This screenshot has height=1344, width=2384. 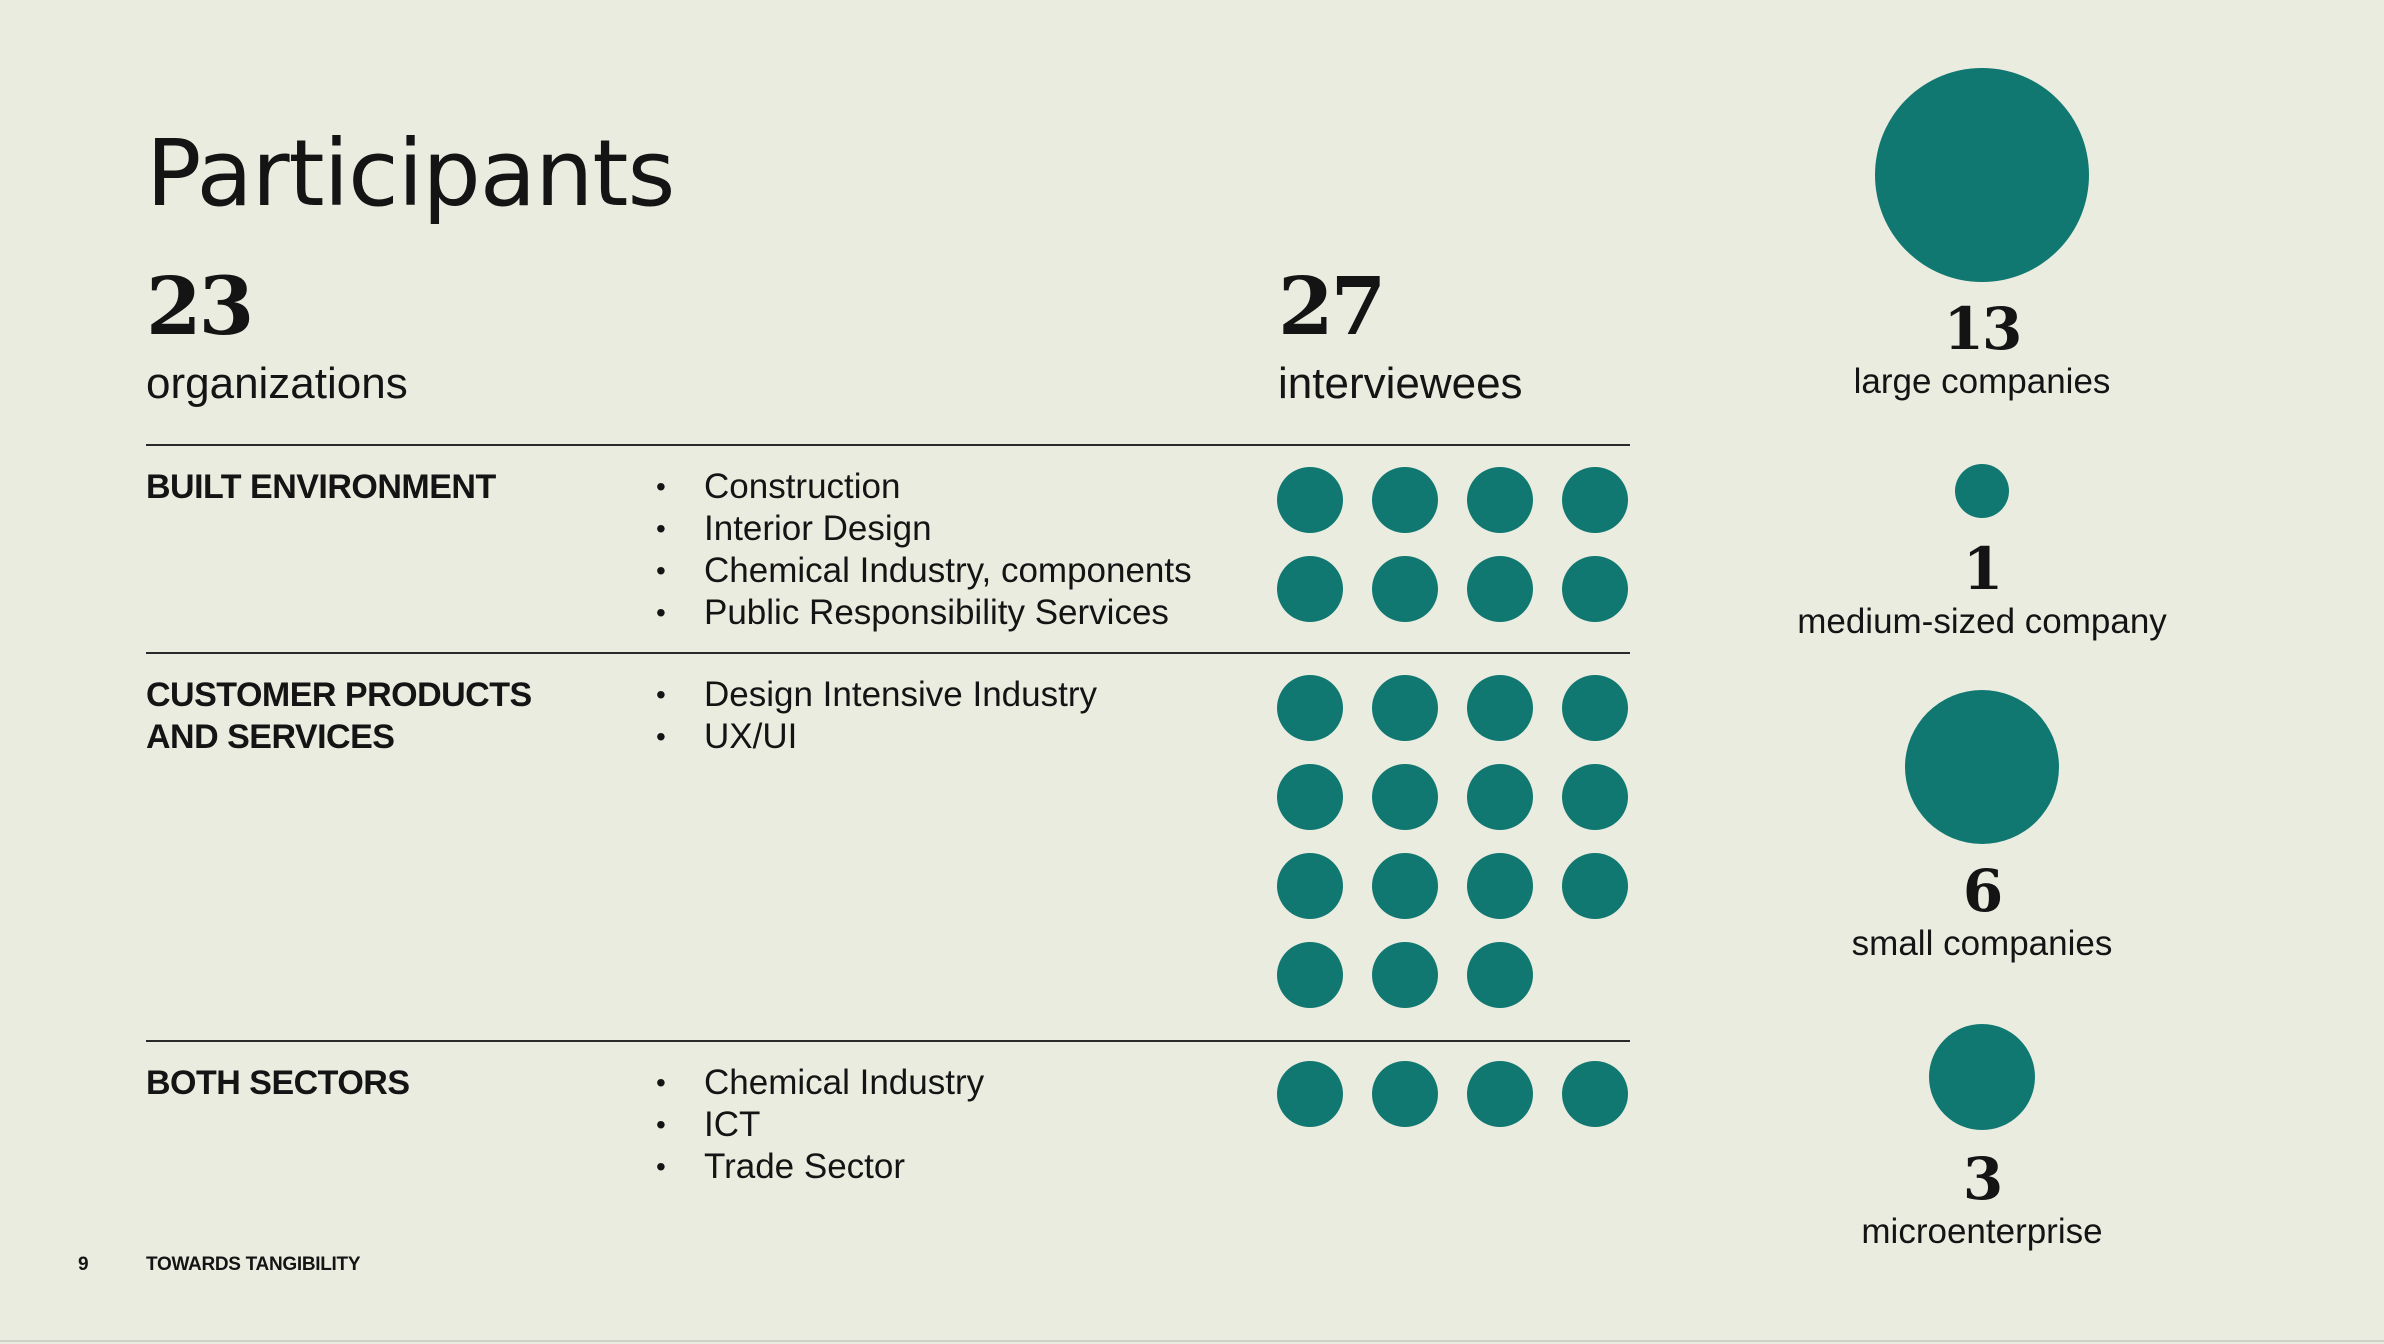 What do you see at coordinates (820, 1083) in the screenshot?
I see `list-item: Chemical Industry` at bounding box center [820, 1083].